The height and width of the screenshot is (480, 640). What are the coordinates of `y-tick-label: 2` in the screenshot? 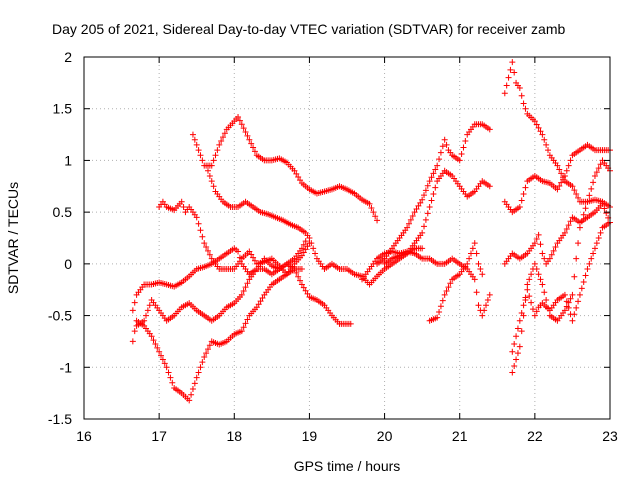 It's located at (68, 57).